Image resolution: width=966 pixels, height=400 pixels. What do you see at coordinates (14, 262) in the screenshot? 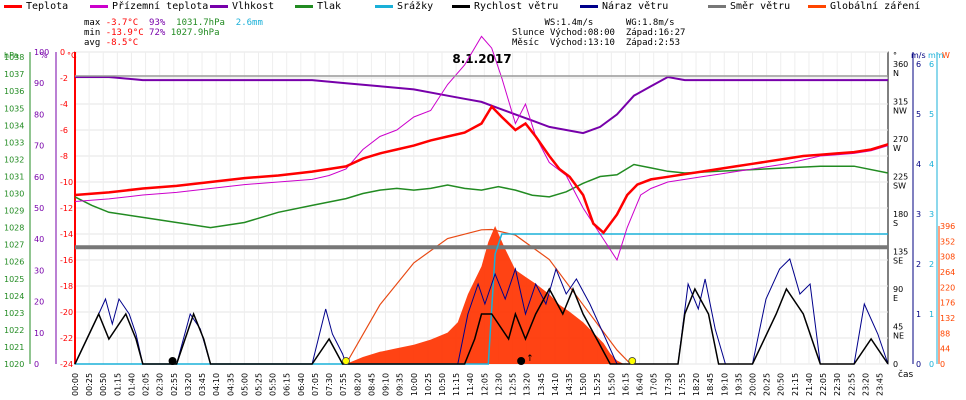
I see `axis-tick-hpa: 1026` at bounding box center [14, 262].